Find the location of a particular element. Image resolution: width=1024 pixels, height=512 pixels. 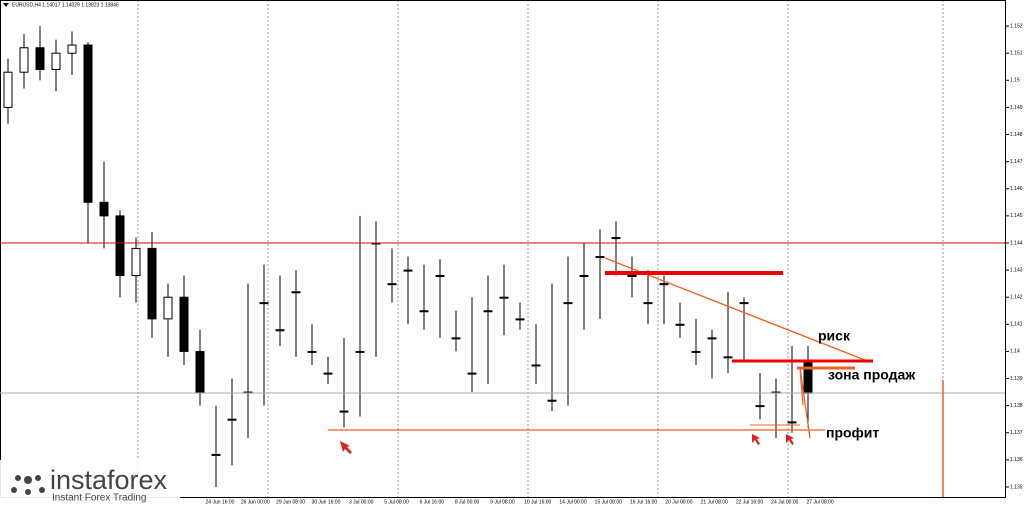

x-tick-label: 27 Jul 08:00 is located at coordinates (819, 502).